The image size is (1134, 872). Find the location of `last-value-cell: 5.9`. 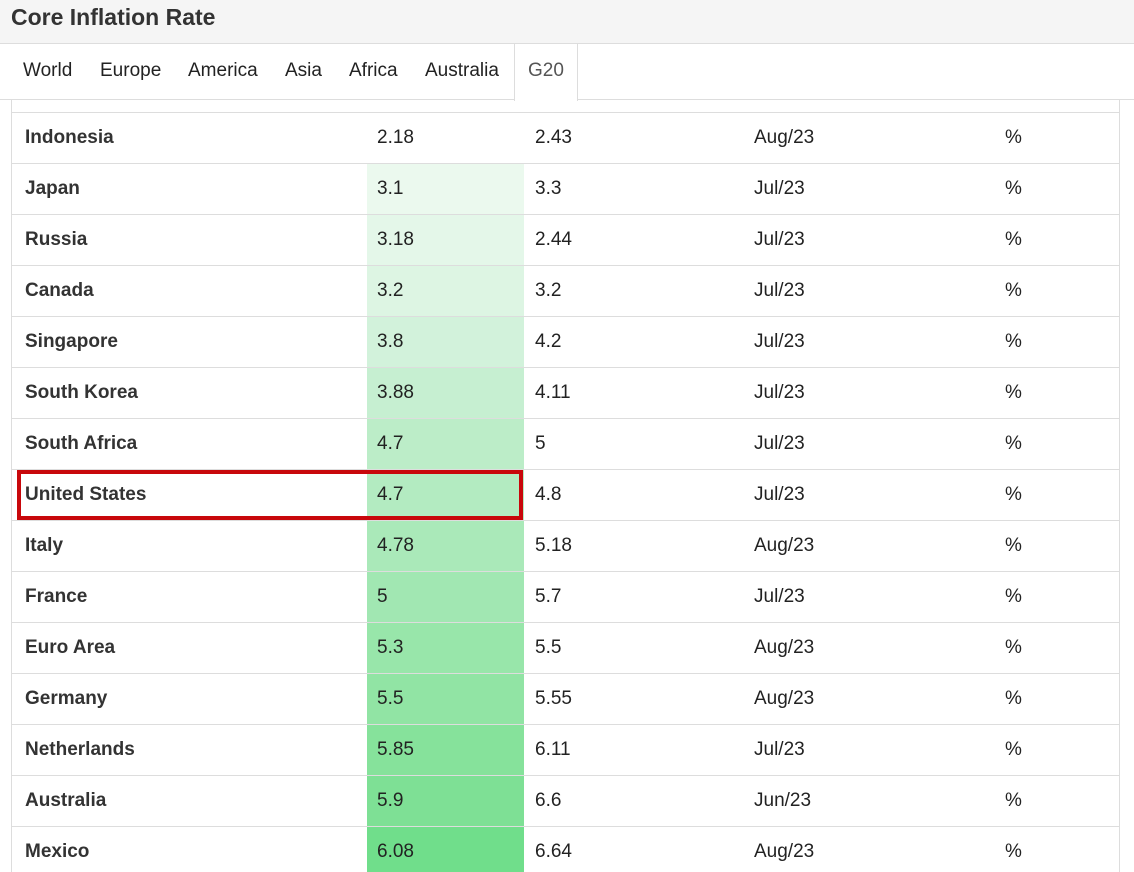

last-value-cell: 5.9 is located at coordinates (445, 801).